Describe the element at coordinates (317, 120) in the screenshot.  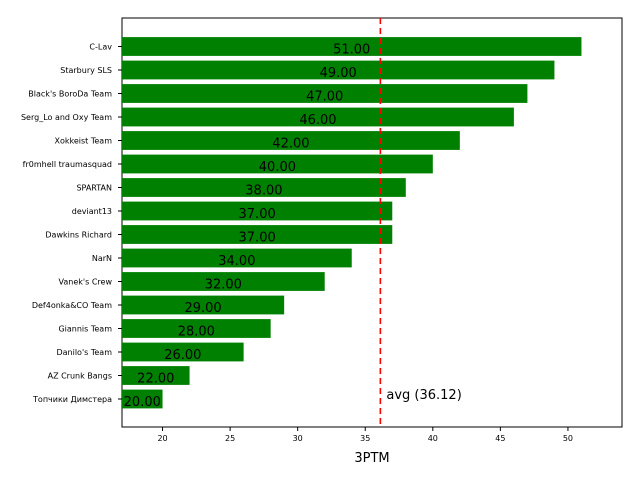
I see `bar-value-label: 46.00` at that location.